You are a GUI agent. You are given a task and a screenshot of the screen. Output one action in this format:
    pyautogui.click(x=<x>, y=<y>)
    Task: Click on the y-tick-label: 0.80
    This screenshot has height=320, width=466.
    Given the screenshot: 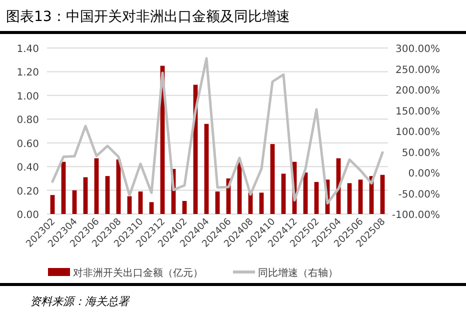 What is the action you would take?
    pyautogui.click(x=27, y=120)
    